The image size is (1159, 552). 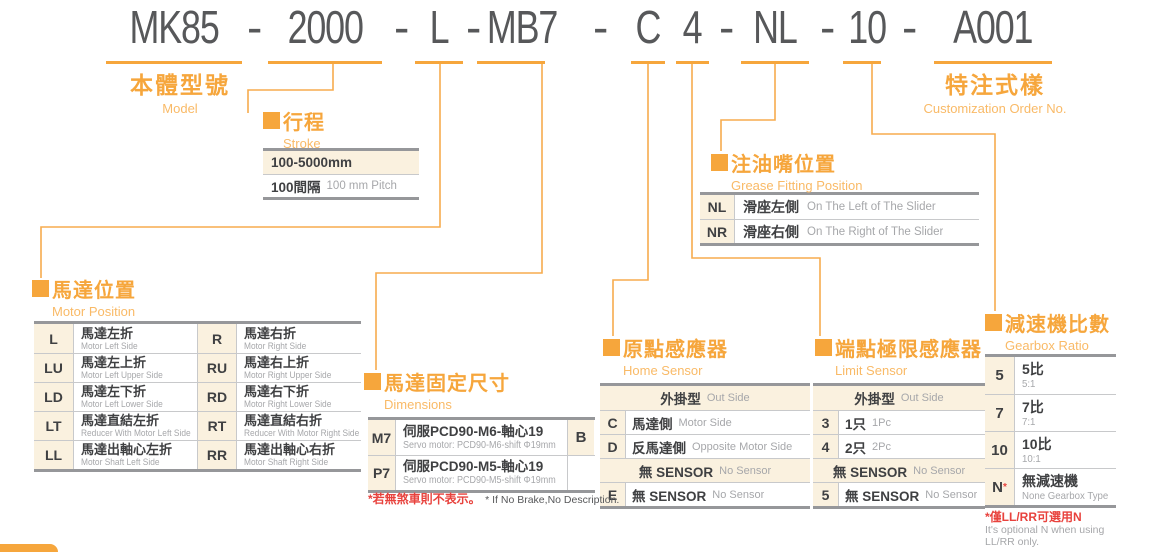 I want to click on home-span-zh: 外掛型, so click(x=680, y=399).